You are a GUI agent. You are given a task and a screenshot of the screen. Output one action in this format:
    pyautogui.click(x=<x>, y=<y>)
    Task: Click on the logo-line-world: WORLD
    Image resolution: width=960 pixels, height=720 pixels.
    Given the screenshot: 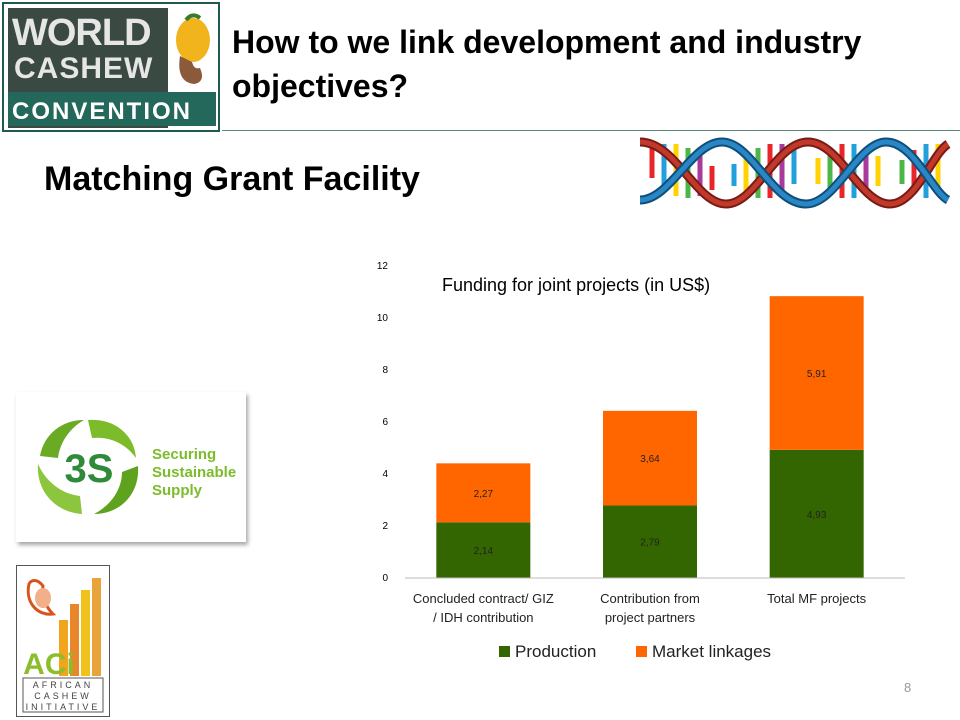 What is the action you would take?
    pyautogui.click(x=82, y=33)
    